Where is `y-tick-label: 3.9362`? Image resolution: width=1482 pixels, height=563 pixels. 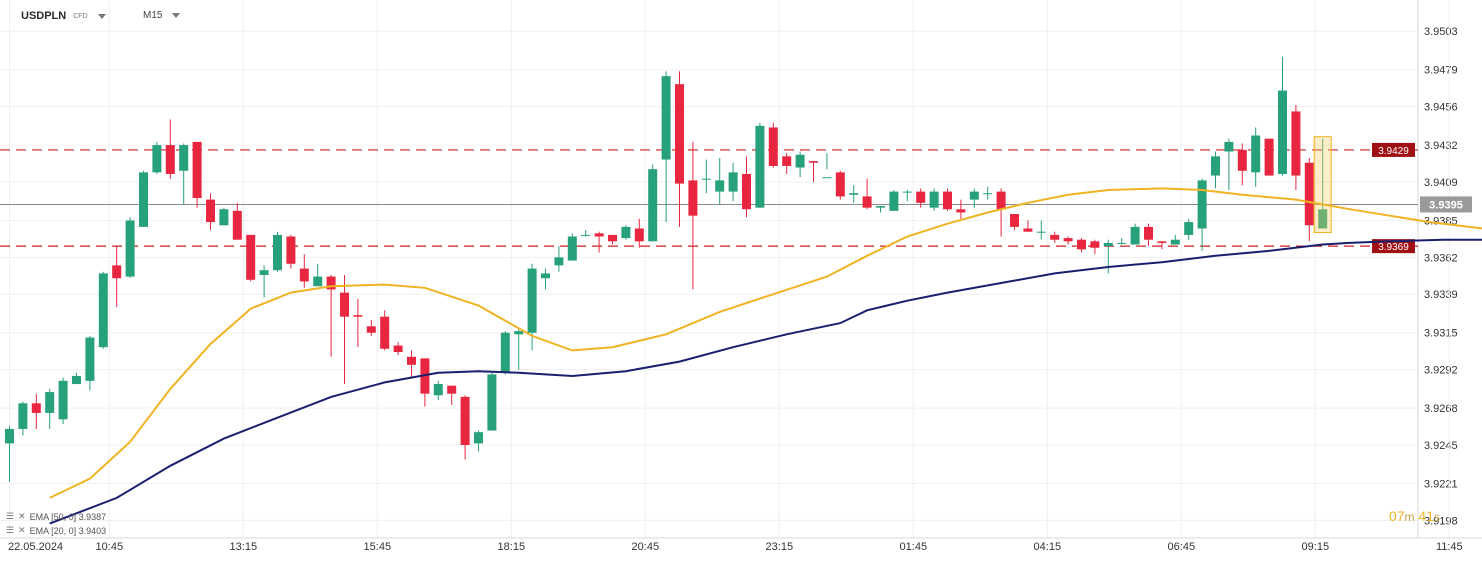
y-tick-label: 3.9362 is located at coordinates (1441, 258).